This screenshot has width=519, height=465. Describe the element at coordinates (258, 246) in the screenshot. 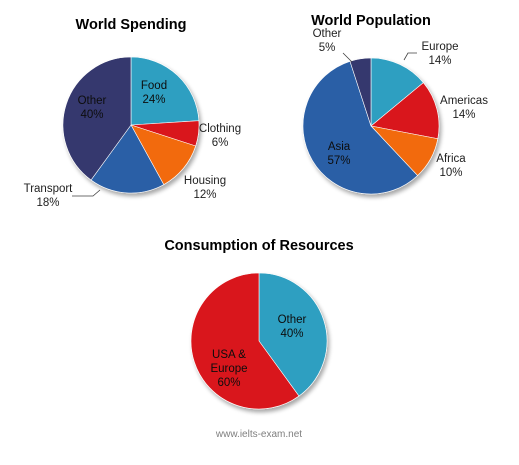

I see `chart-title-consumption: Consumption of Resources` at that location.